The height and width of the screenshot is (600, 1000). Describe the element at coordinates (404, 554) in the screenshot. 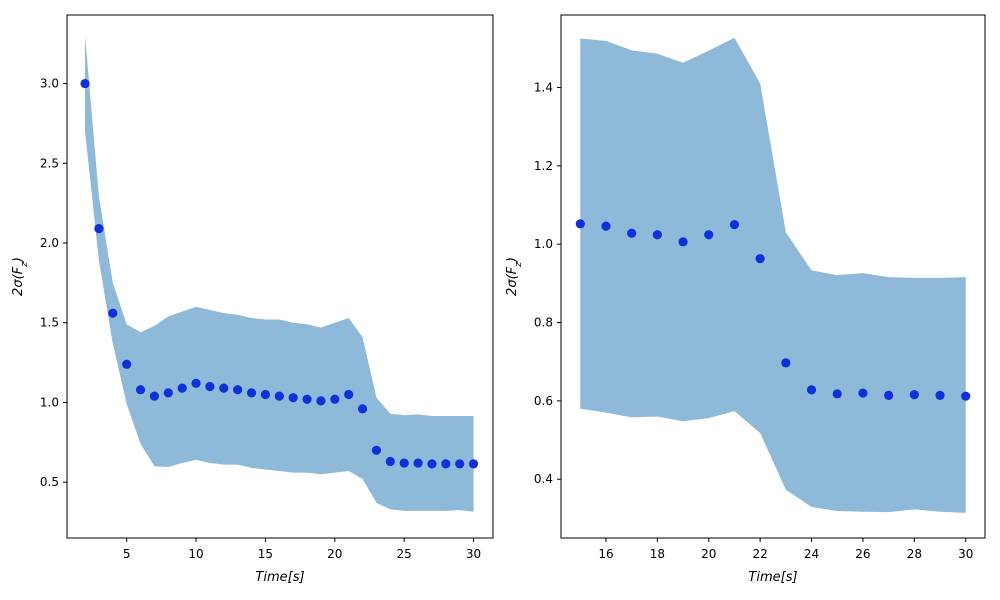

I see `x-tick-label: 25` at that location.